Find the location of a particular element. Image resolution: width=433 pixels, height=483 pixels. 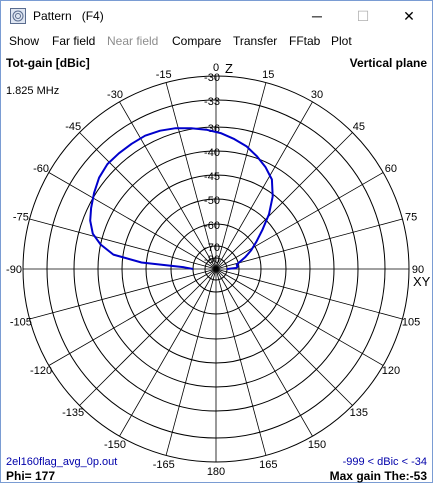

angle-label-0: 0 is located at coordinates (216, 68).